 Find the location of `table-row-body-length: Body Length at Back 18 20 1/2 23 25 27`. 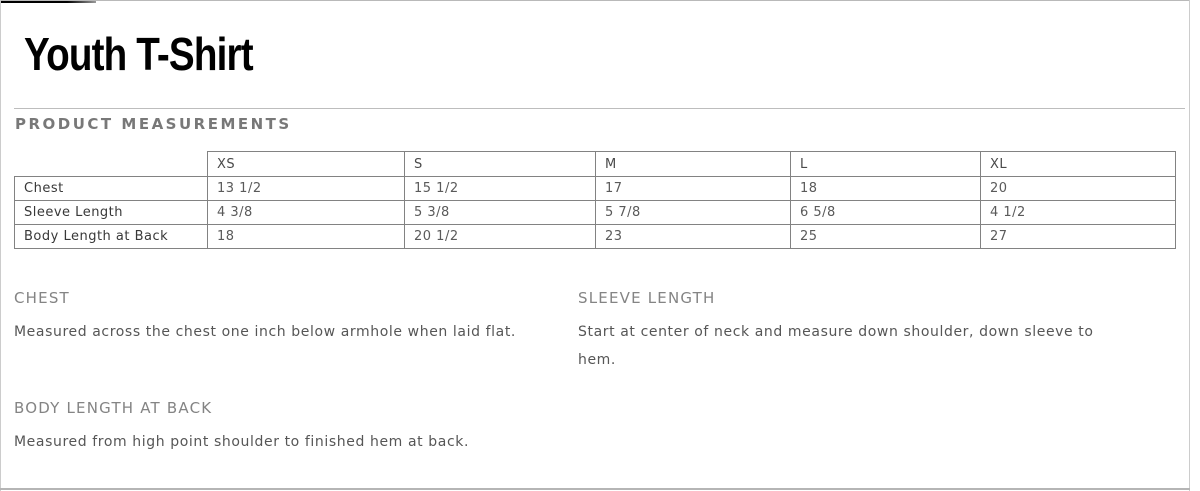

table-row-body-length: Body Length at Back 18 20 1/2 23 25 27 is located at coordinates (595, 236).